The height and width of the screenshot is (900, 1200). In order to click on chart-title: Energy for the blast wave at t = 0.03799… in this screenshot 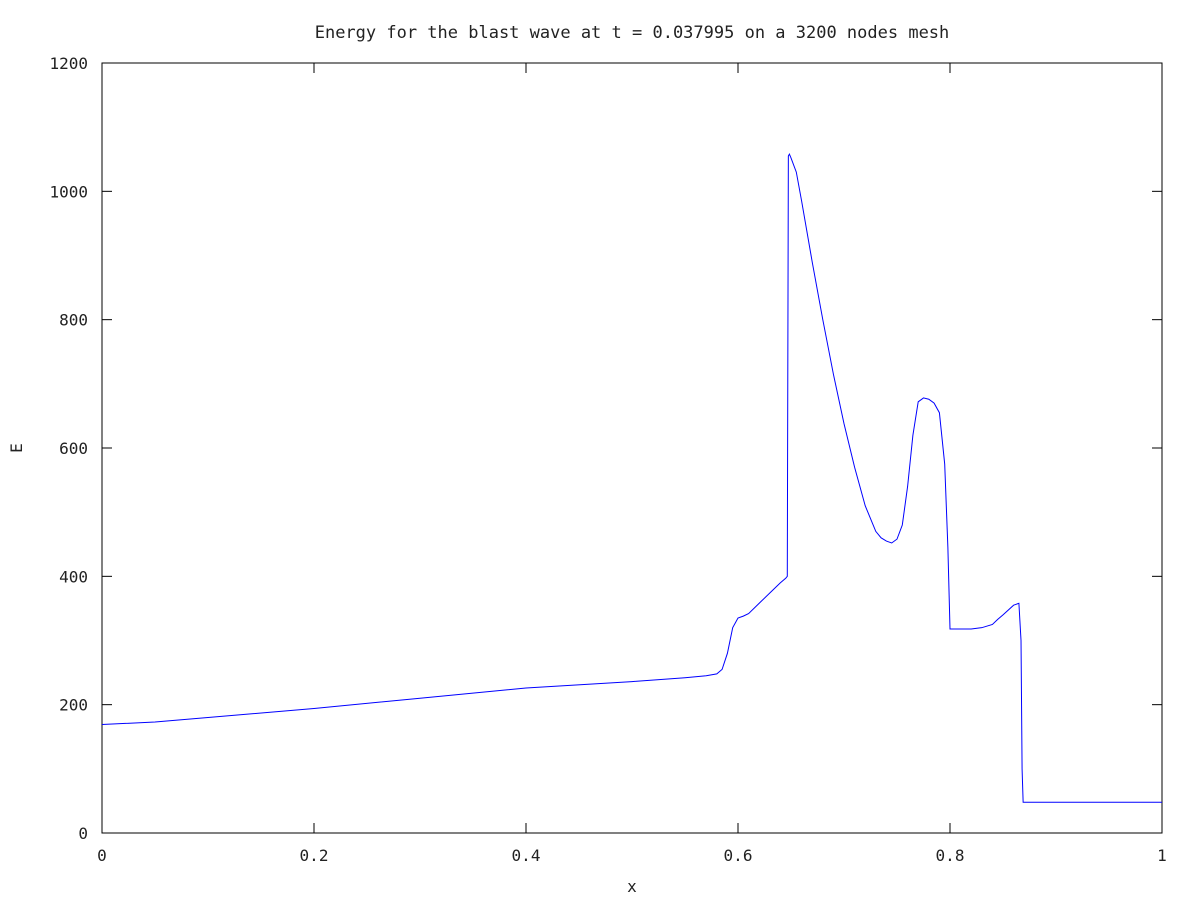, I will do `click(632, 33)`.